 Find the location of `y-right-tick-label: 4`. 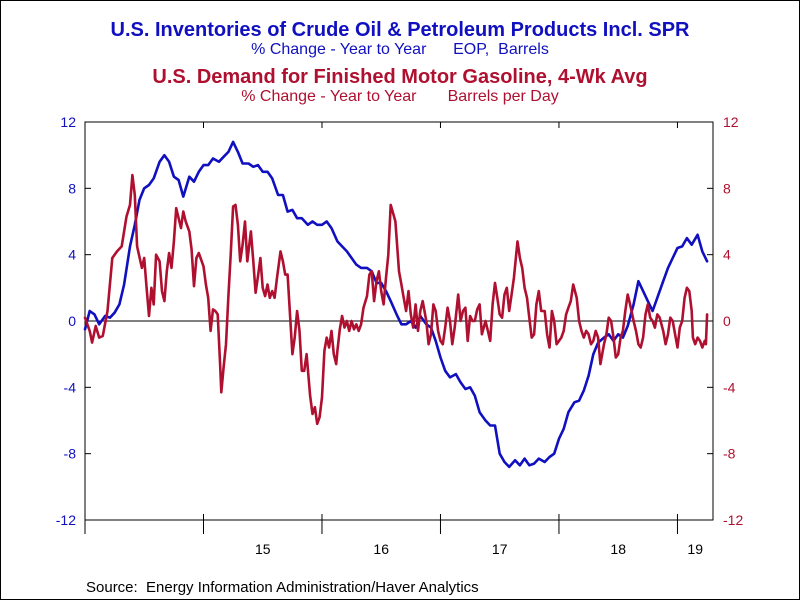

y-right-tick-label: 4 is located at coordinates (727, 255).